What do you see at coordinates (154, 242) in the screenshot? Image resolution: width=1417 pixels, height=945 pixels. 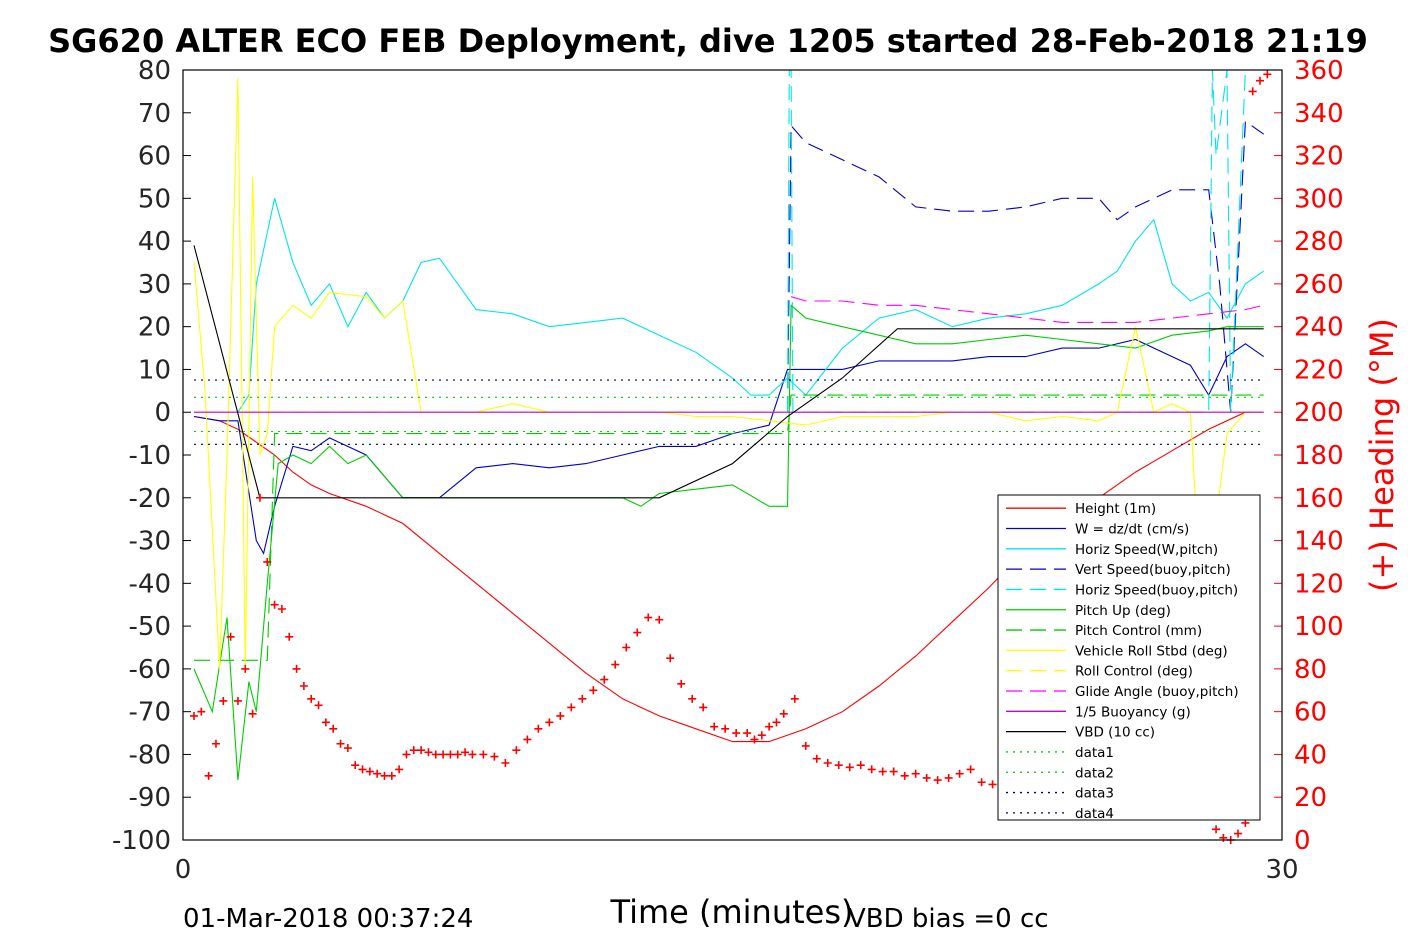 I see `left-tick-label: 40` at bounding box center [154, 242].